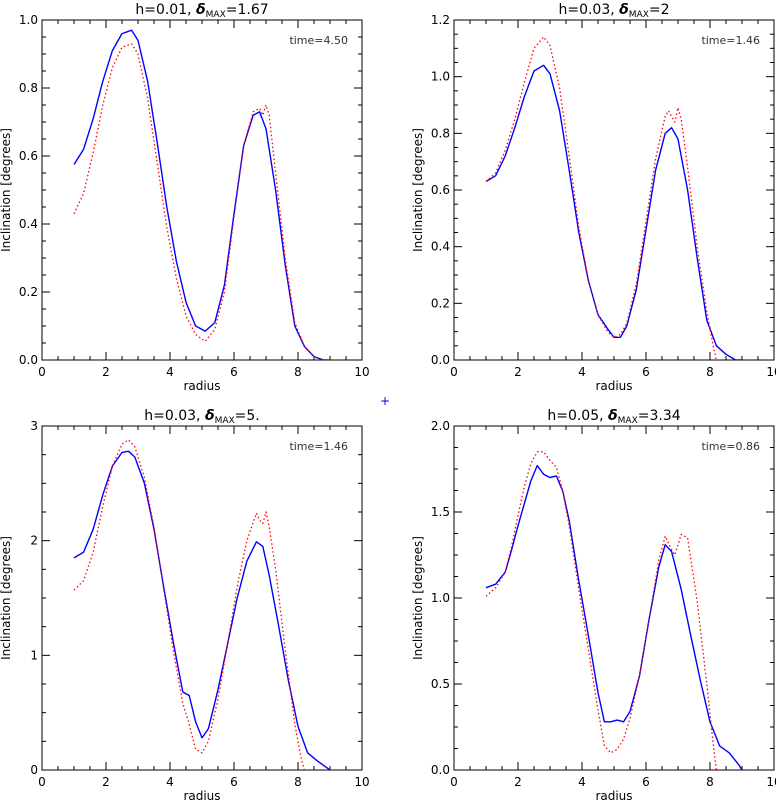  What do you see at coordinates (165, 10) in the screenshot?
I see `title-prefix: h=0.01,` at bounding box center [165, 10].